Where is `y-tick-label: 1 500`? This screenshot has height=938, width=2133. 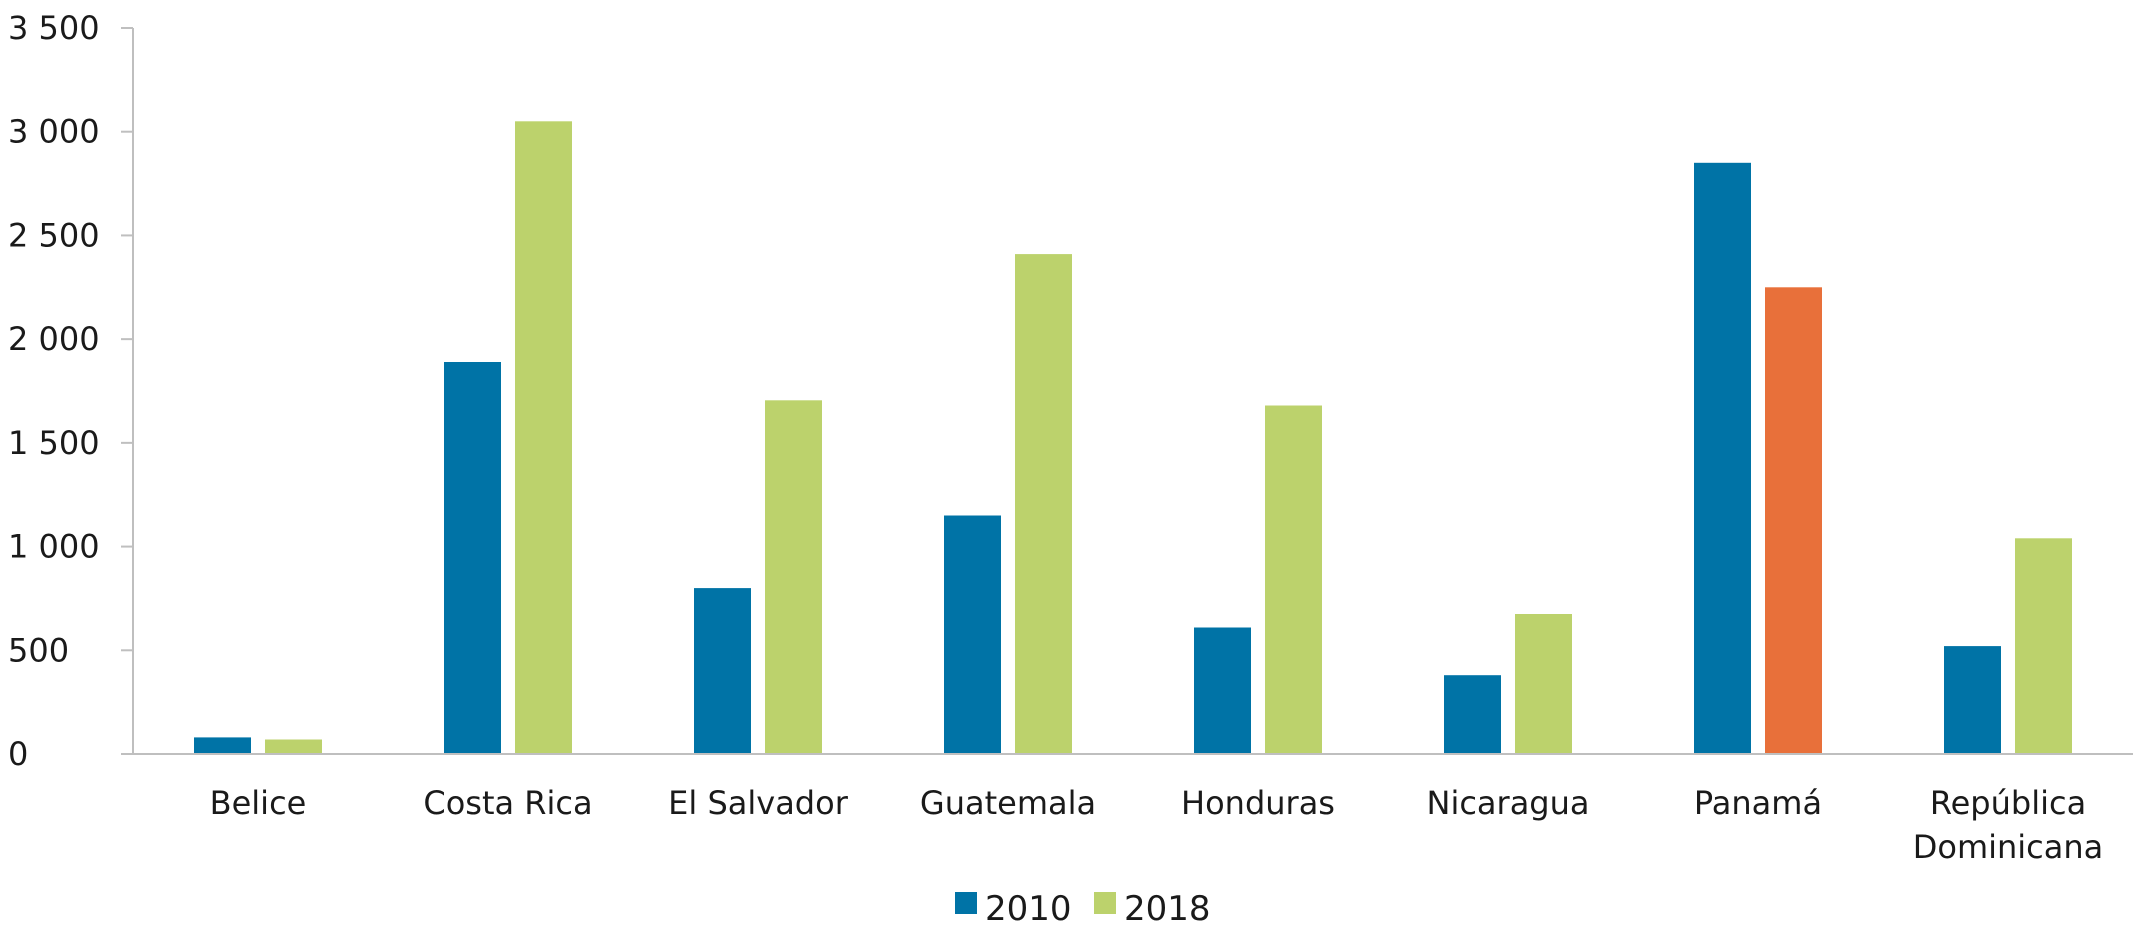 y-tick-label: 1 500 is located at coordinates (54, 443).